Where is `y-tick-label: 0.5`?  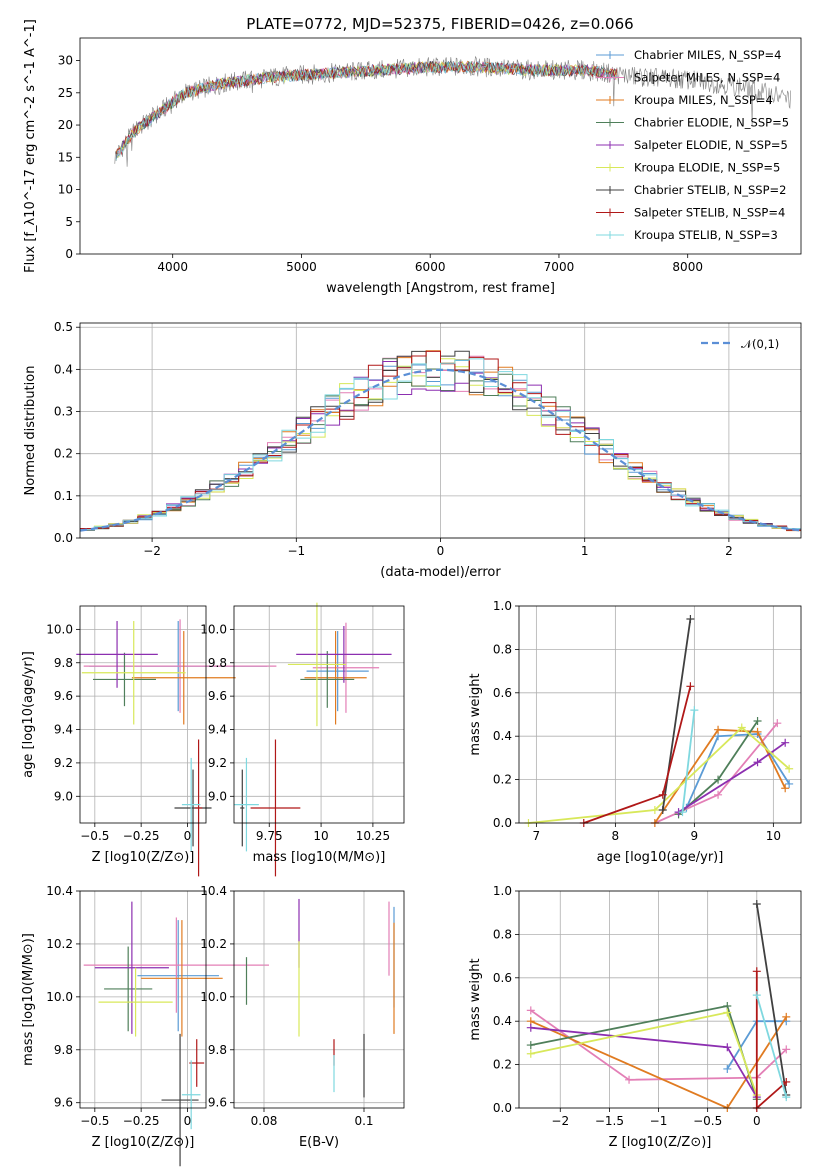
y-tick-label: 0.5 is located at coordinates (63, 327).